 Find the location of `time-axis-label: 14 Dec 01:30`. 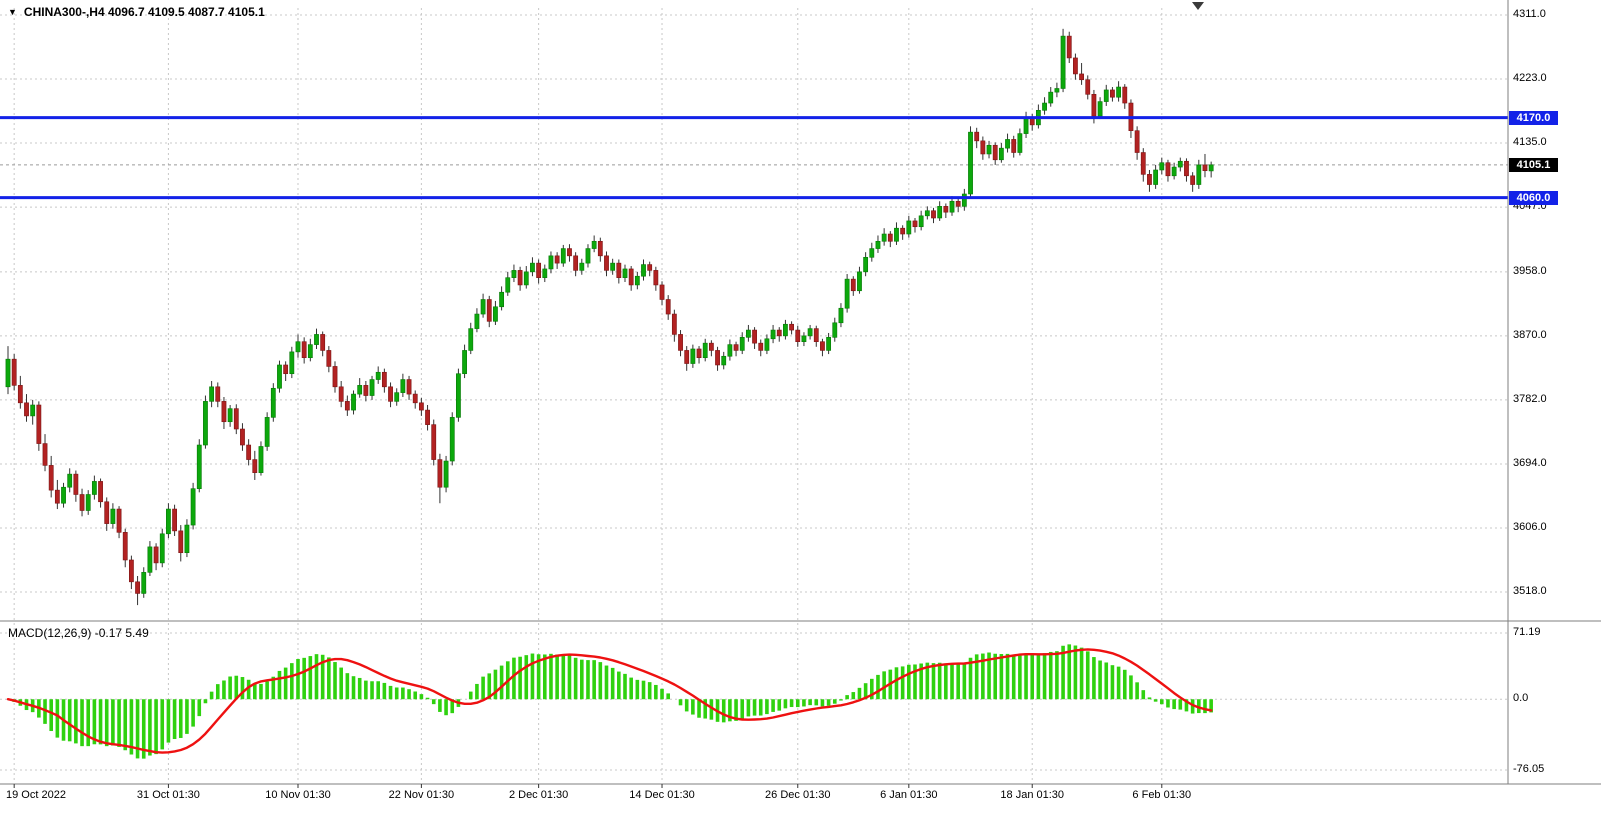

time-axis-label: 14 Dec 01:30 is located at coordinates (662, 795).